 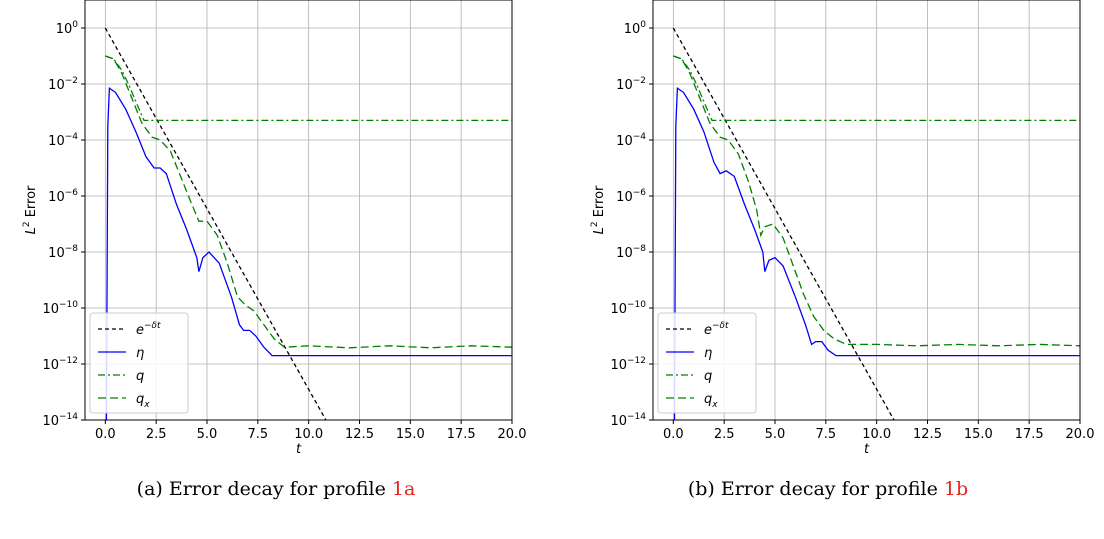 What do you see at coordinates (775, 434) in the screenshot?
I see `x-tick-label-b-2: 5.0` at bounding box center [775, 434].